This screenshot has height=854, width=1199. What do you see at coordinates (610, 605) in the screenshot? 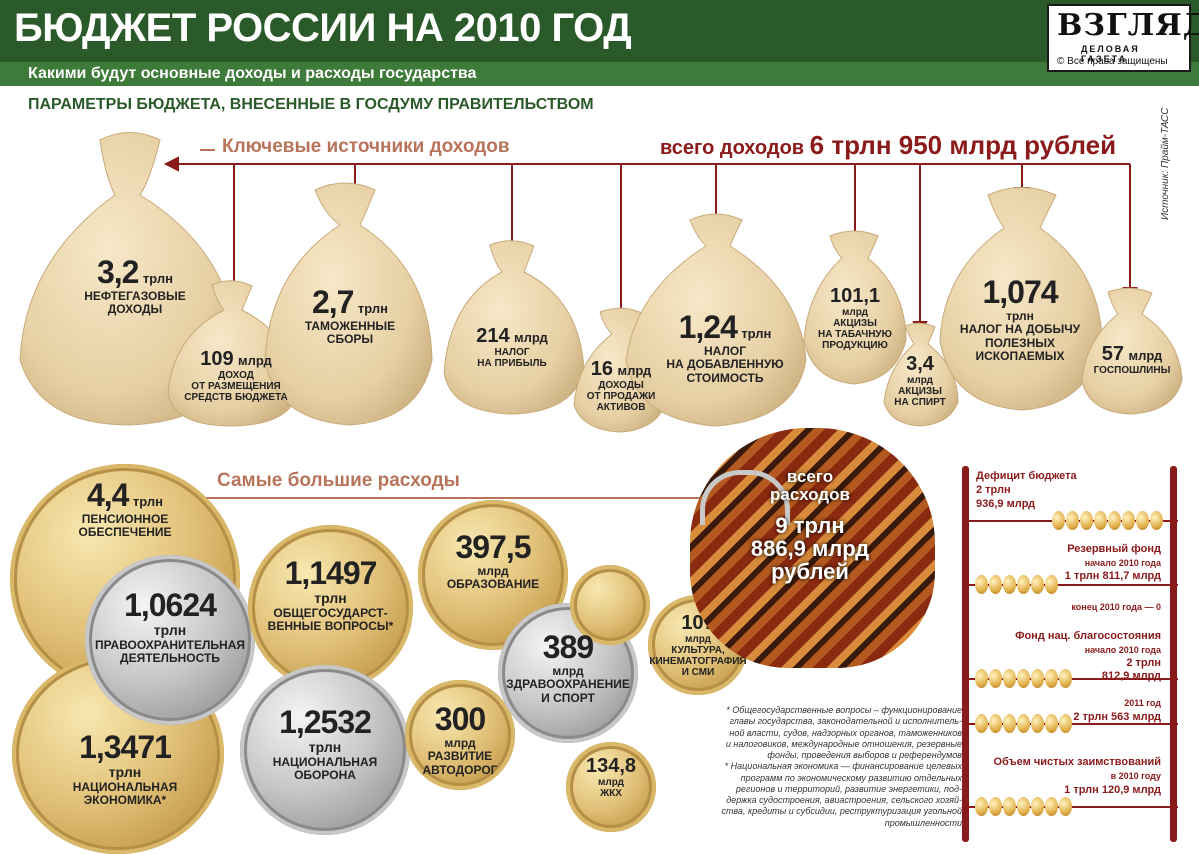
I see `coin-small` at bounding box center [610, 605].